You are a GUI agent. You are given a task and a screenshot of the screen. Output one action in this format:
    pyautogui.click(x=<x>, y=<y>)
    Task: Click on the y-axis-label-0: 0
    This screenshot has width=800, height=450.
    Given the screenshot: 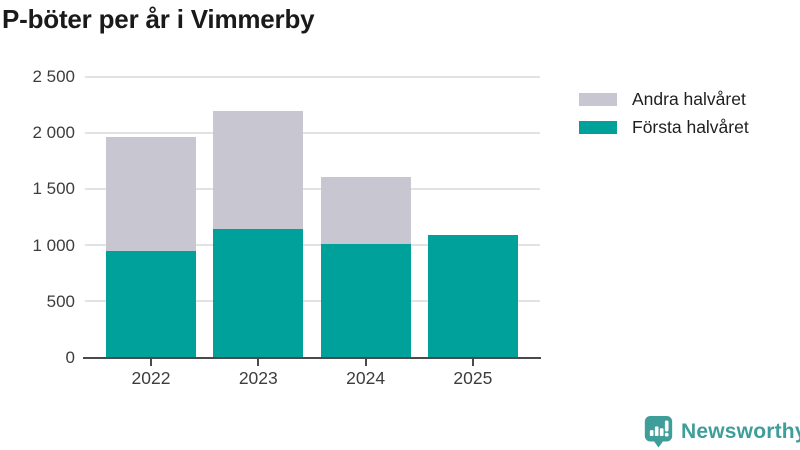 What is the action you would take?
    pyautogui.click(x=70, y=357)
    